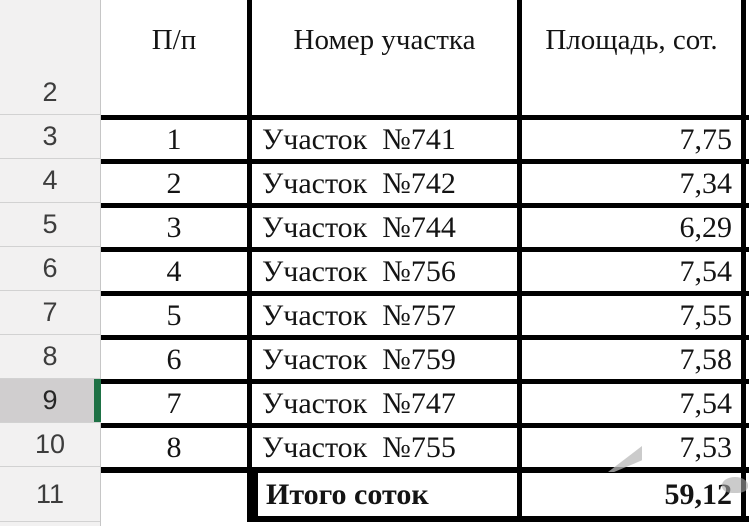 This screenshot has height=526, width=749. What do you see at coordinates (97, 400) in the screenshot?
I see `selection-indicator-bar` at bounding box center [97, 400].